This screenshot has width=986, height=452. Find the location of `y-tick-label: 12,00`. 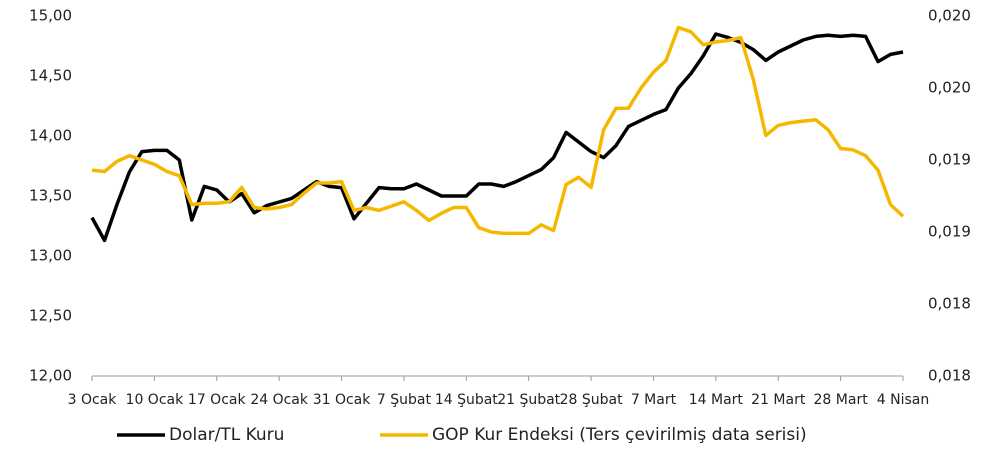

y-tick-label: 12,00 is located at coordinates (50, 376).